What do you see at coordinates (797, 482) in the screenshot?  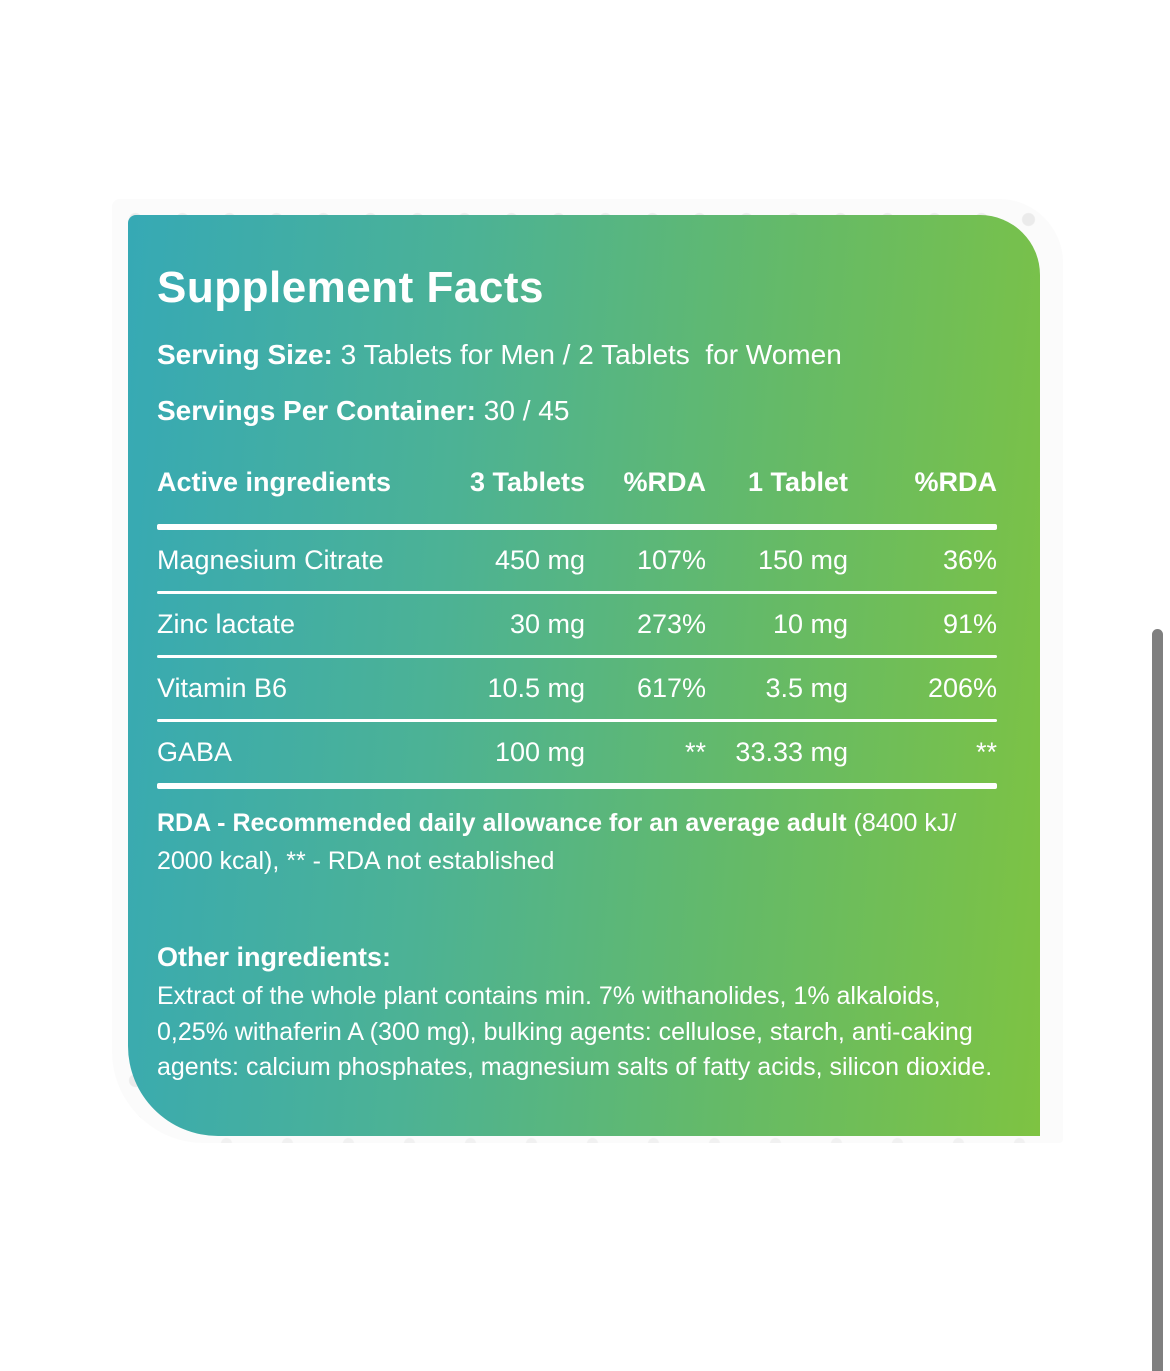 I see `header-1-tablet: 1 Tablet` at bounding box center [797, 482].